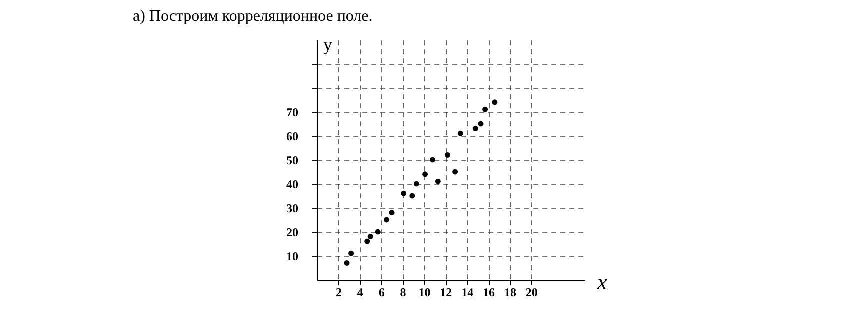 The image size is (857, 321). What do you see at coordinates (292, 113) in the screenshot?
I see `y-tick-label: 70` at bounding box center [292, 113].